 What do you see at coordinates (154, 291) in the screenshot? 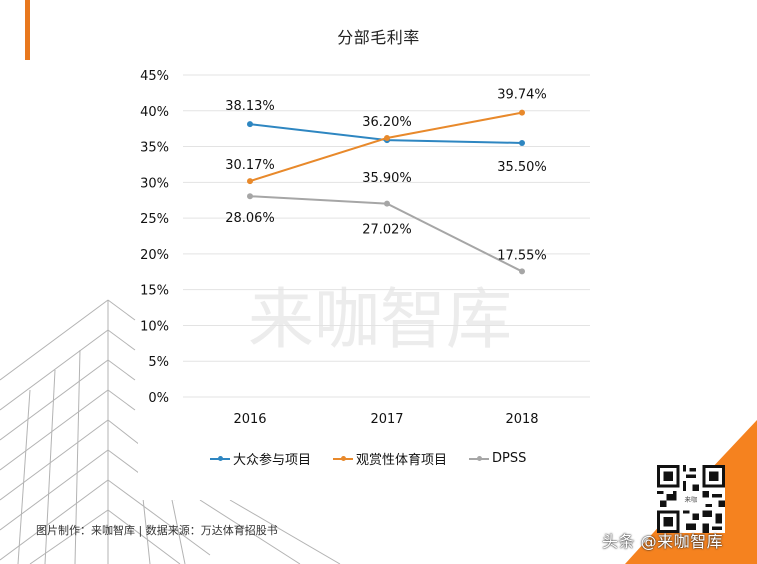
I see `y-axis-tick-label: 15%` at bounding box center [154, 291].